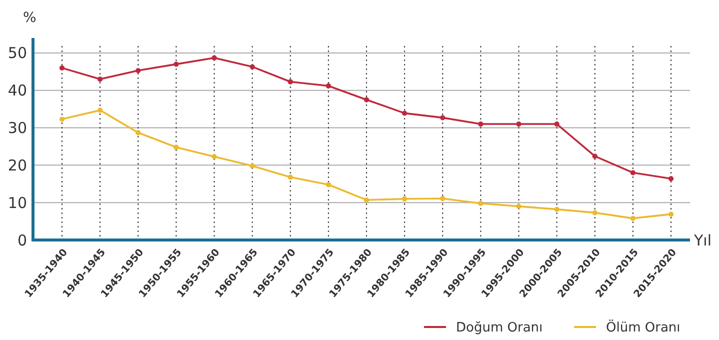  What do you see at coordinates (29, 18) in the screenshot?
I see `y-axis-title: %` at bounding box center [29, 18].